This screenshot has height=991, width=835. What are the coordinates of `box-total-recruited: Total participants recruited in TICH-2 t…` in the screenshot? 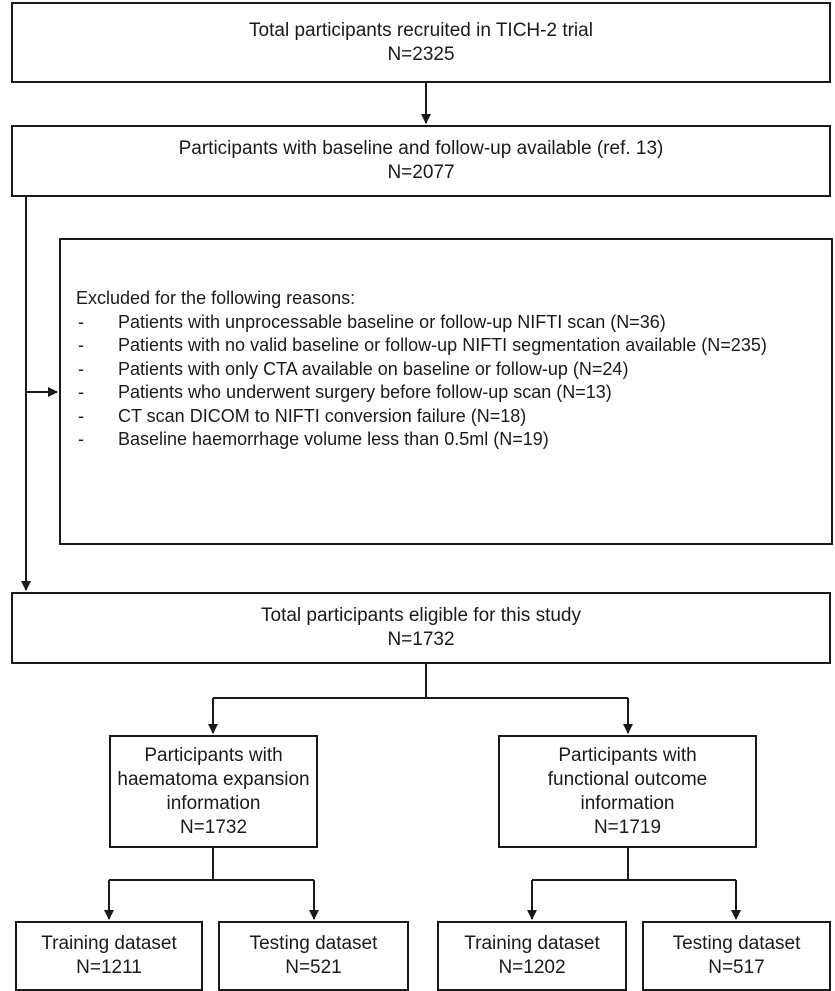 It's located at (421, 42).